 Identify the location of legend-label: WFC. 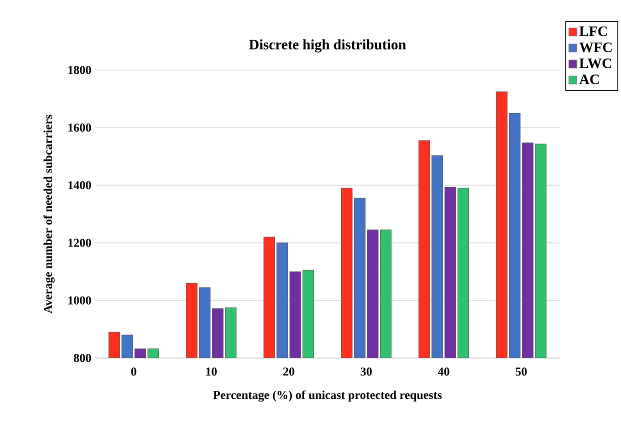
(595, 47).